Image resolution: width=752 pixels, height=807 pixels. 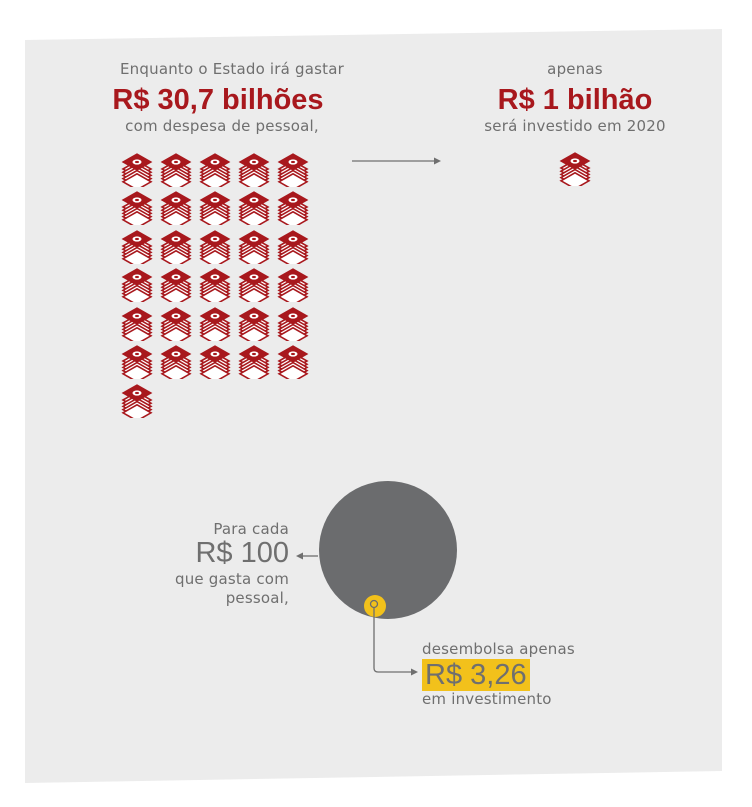 What do you see at coordinates (396, 161) in the screenshot?
I see `arrow-right-icon` at bounding box center [396, 161].